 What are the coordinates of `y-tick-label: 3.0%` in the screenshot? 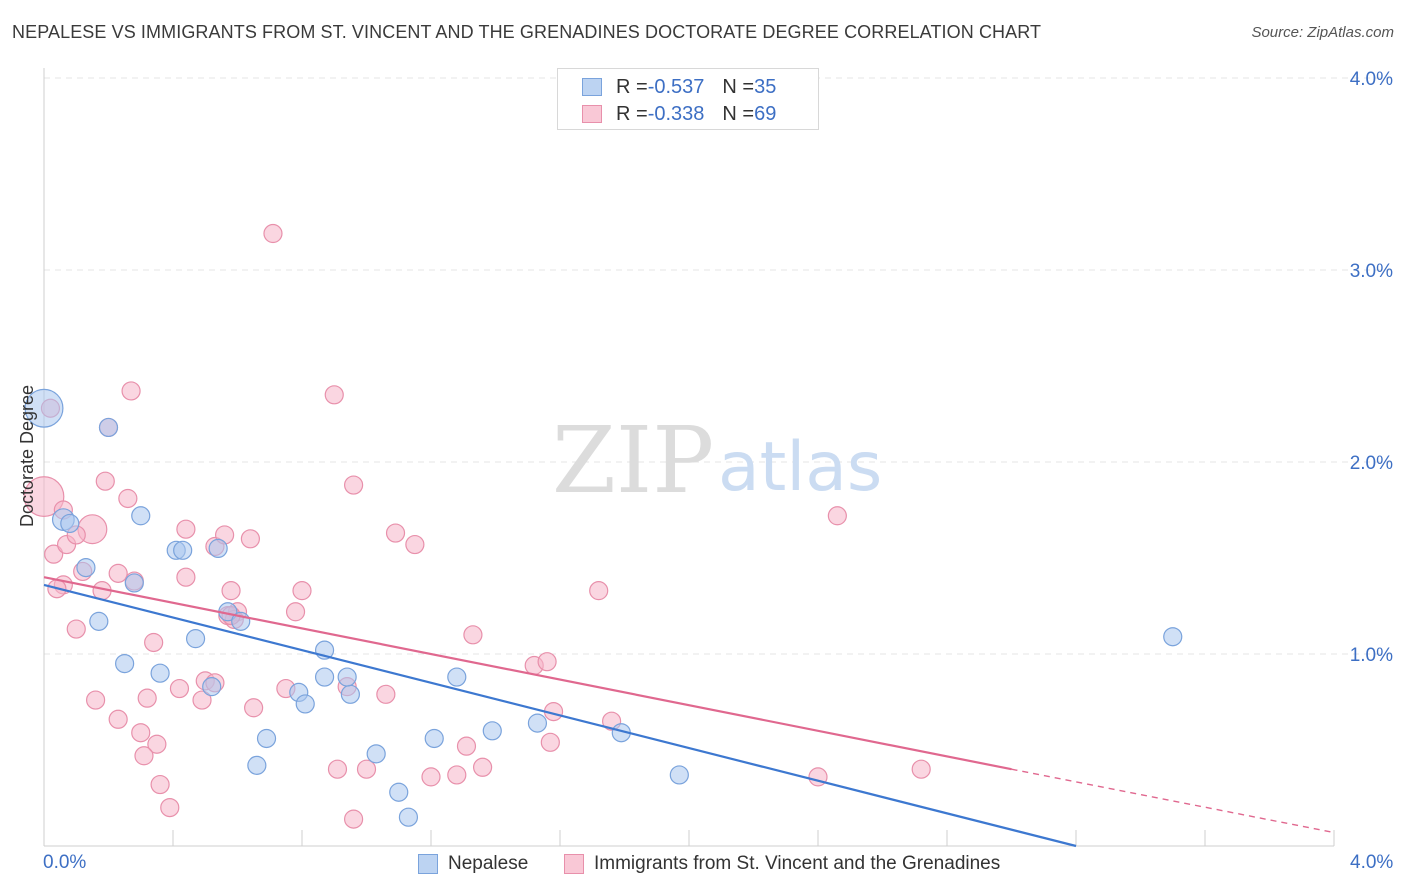 It's located at (1371, 271).